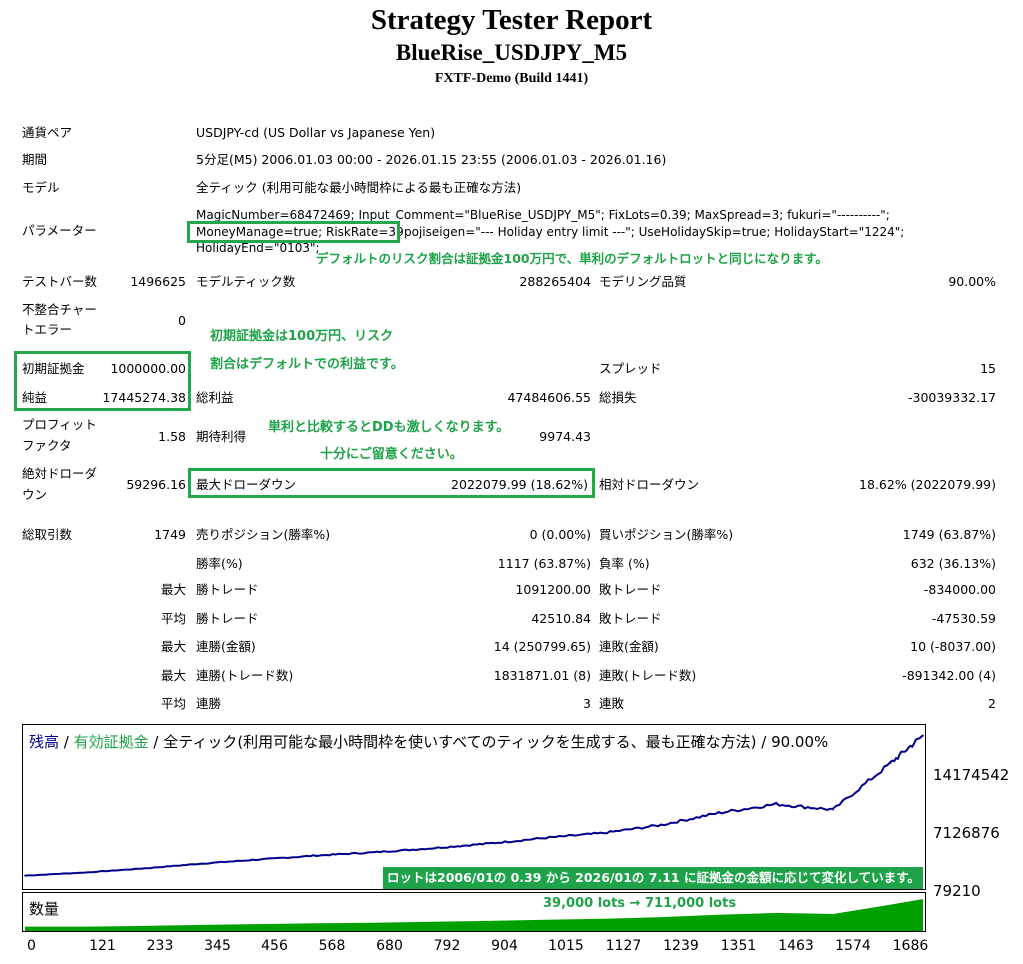 The image size is (1023, 964). What do you see at coordinates (511, 78) in the screenshot?
I see `server-build: FXTF-Demo (Build 1441)` at bounding box center [511, 78].